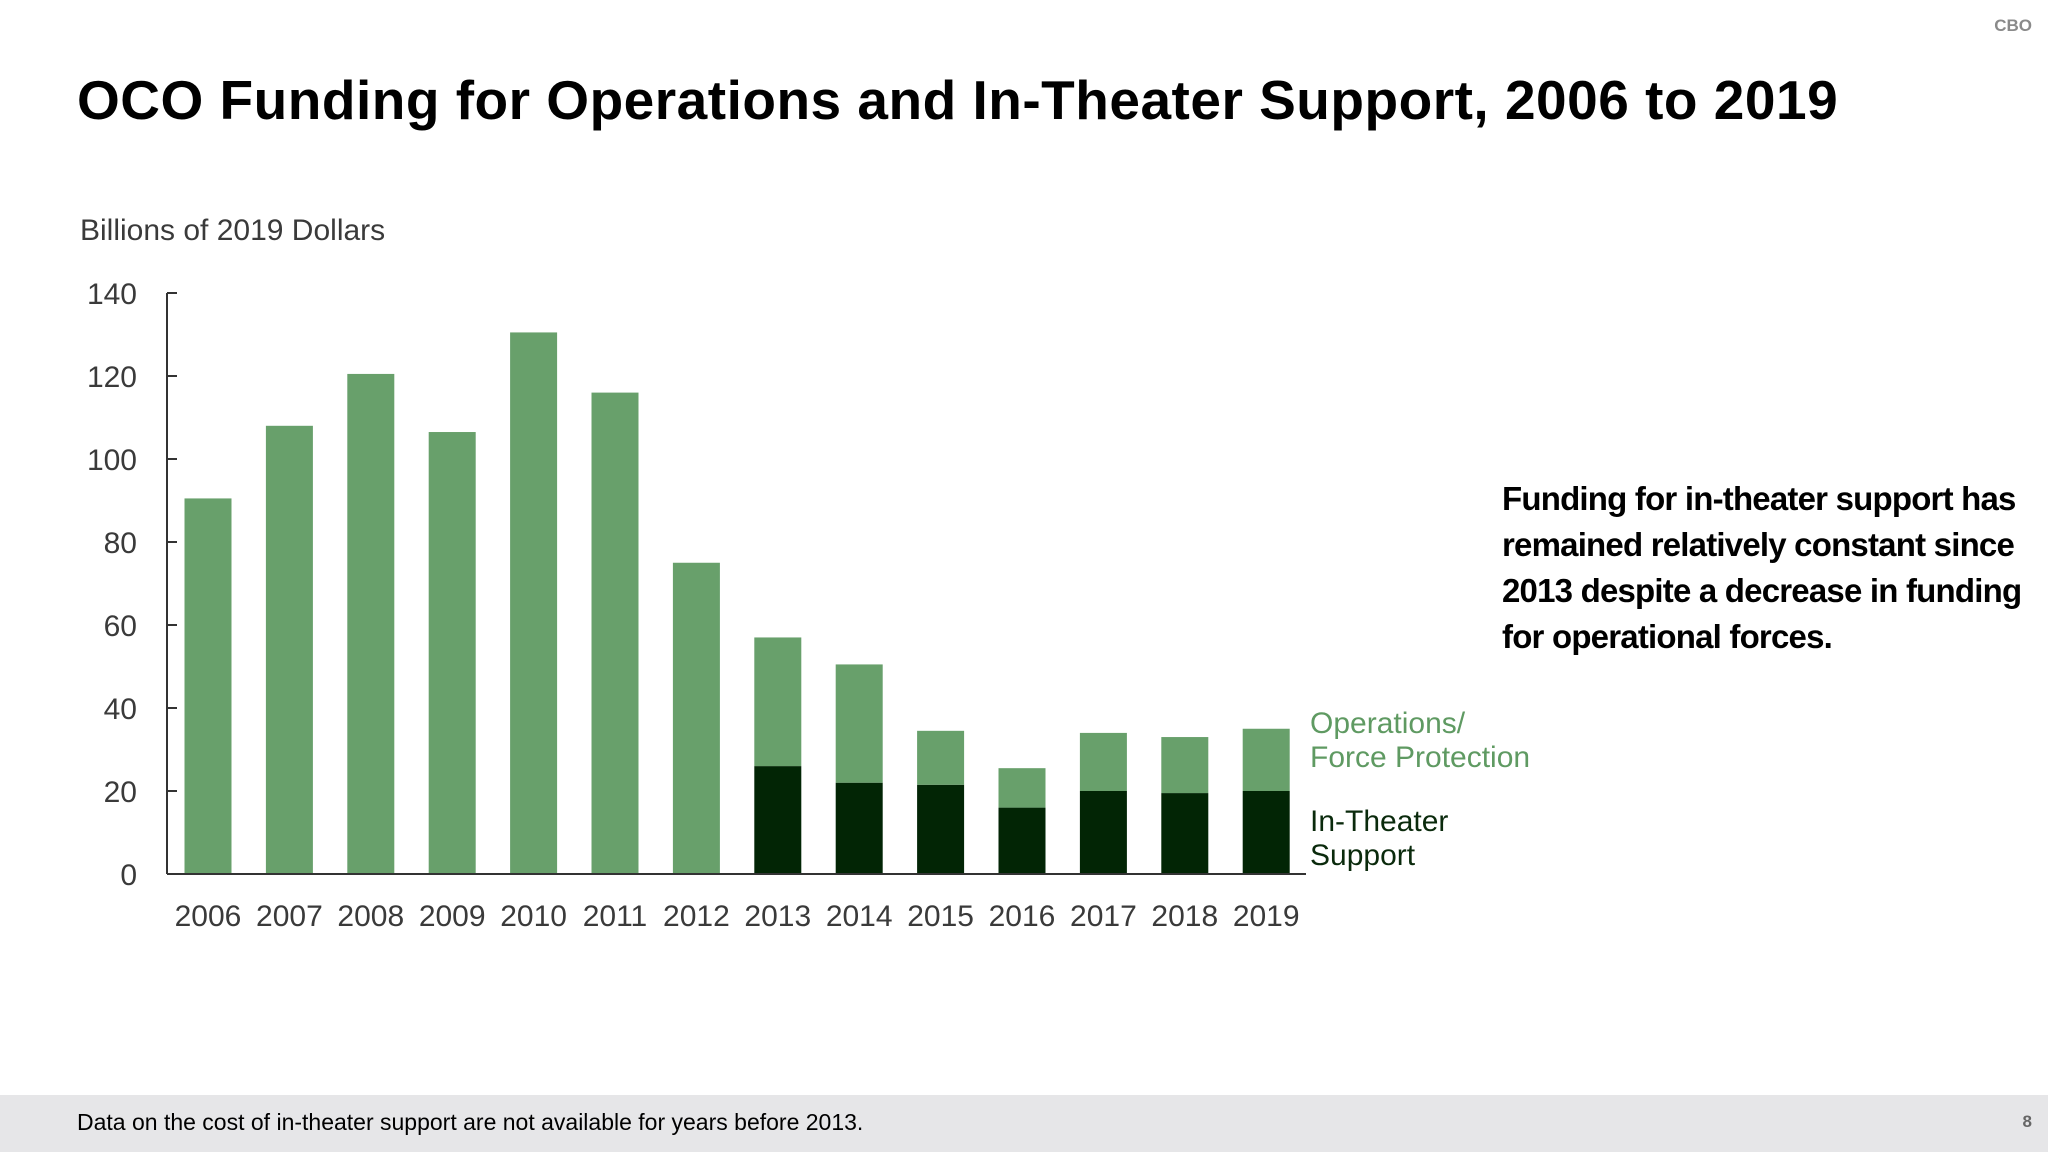 The height and width of the screenshot is (1152, 2048). Describe the element at coordinates (1022, 788) in the screenshot. I see `bar-operations-2016` at that location.